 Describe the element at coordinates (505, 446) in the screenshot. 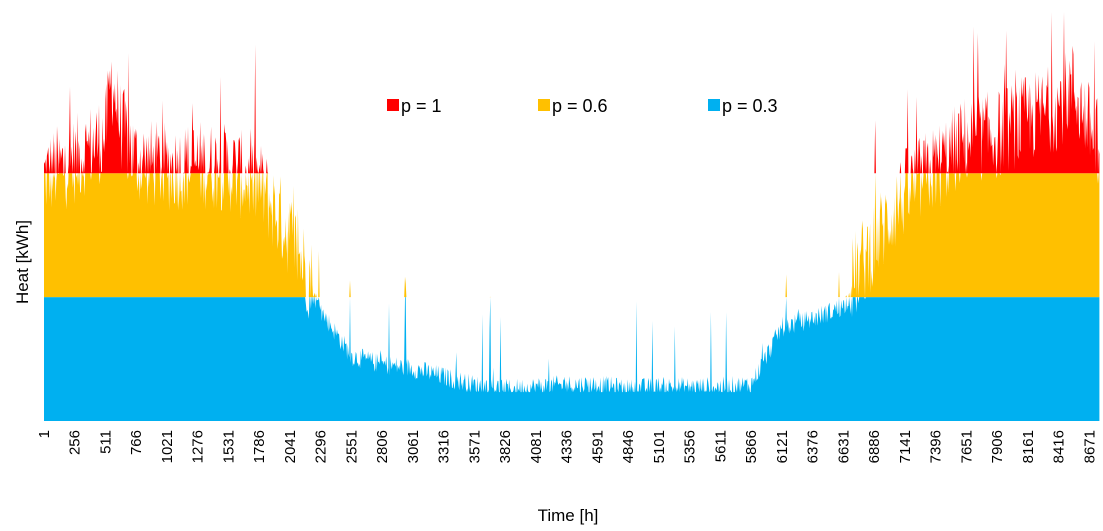

I see `x-tick-label: 3826` at that location.